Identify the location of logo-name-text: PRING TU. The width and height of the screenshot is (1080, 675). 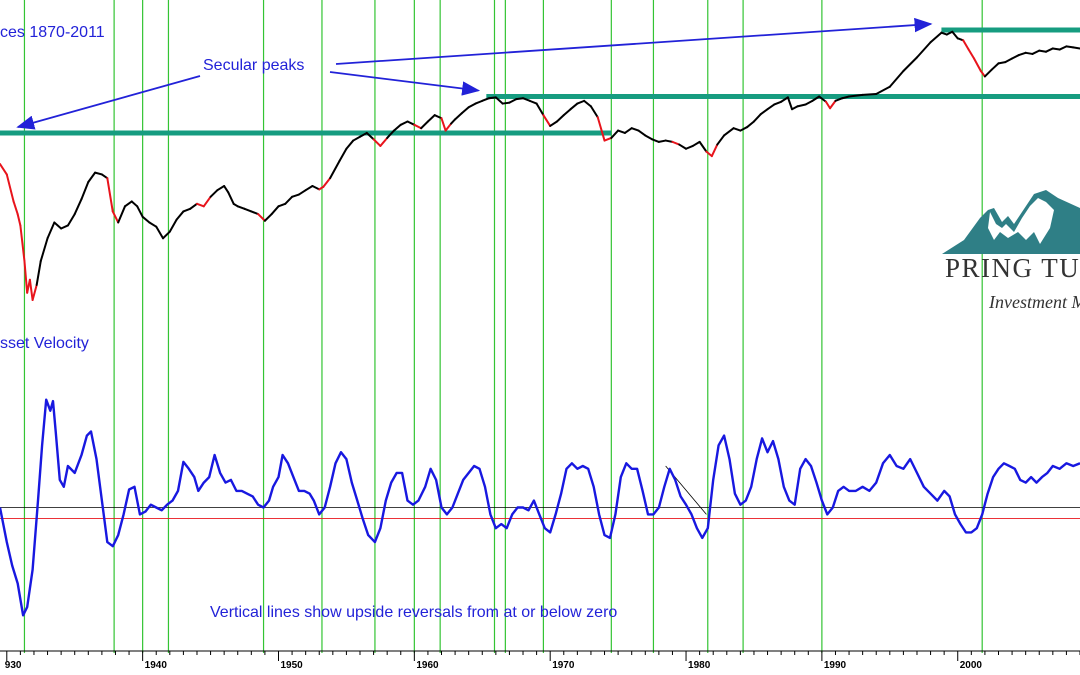
(1012, 268).